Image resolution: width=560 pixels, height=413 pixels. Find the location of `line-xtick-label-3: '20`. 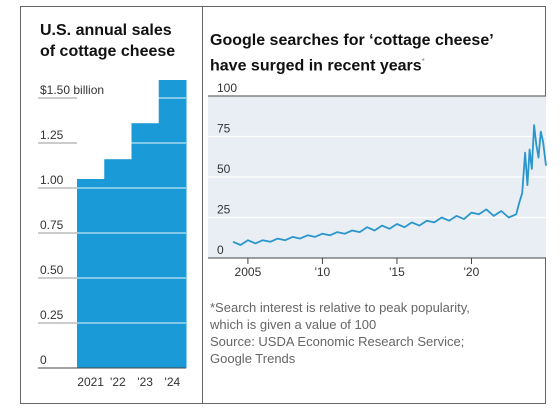

line-xtick-label-3: '20 is located at coordinates (472, 272).